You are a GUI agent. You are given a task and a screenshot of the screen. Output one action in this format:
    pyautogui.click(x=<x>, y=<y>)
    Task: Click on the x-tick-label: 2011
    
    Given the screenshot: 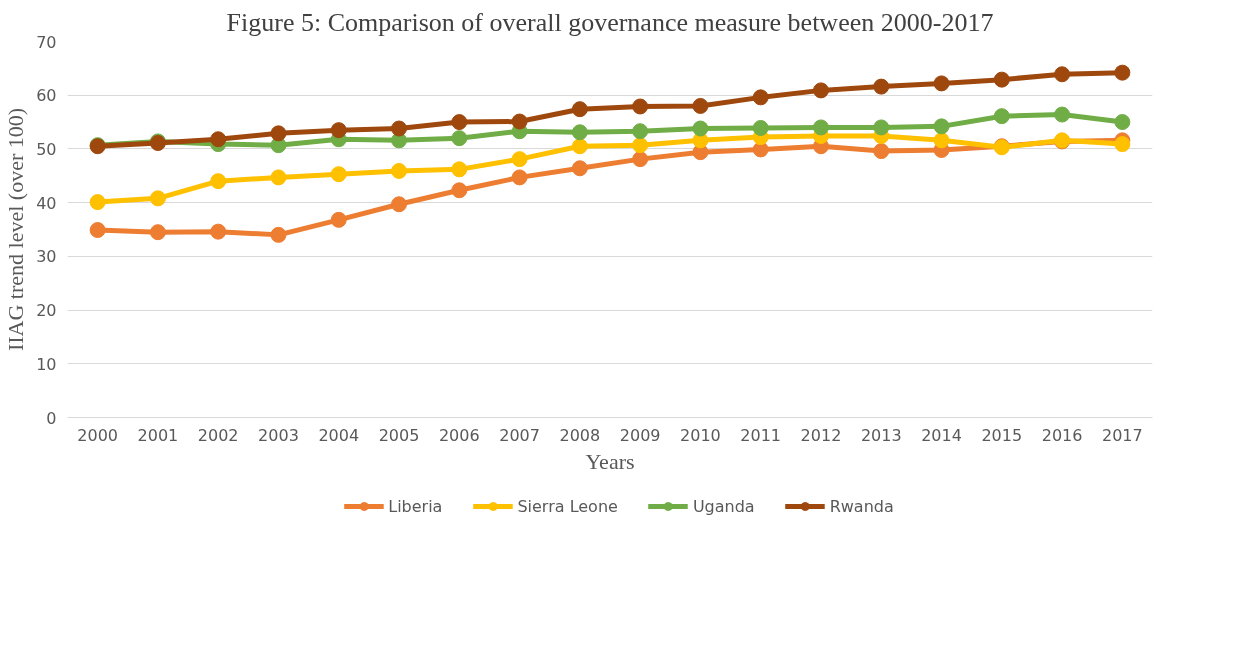 What is the action you would take?
    pyautogui.click(x=761, y=435)
    